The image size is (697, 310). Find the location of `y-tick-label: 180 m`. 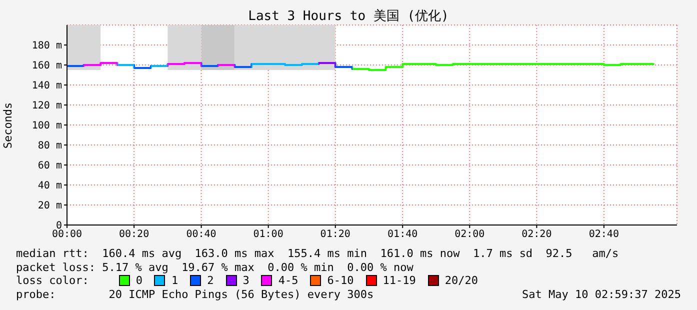

y-tick-label: 180 m is located at coordinates (47, 46).